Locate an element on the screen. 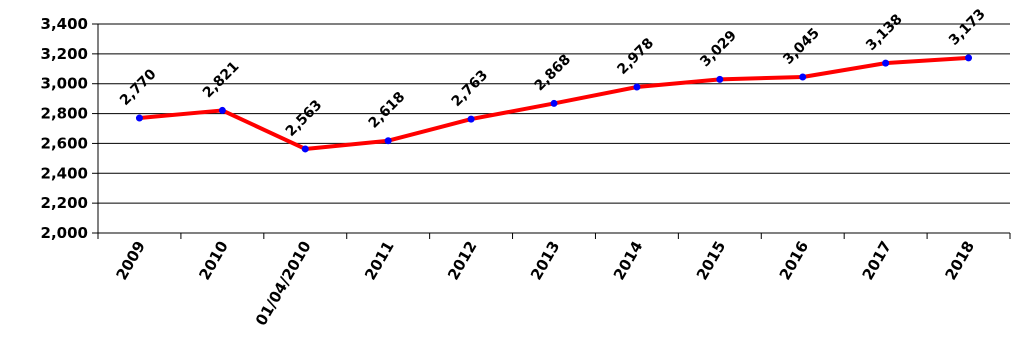 The image size is (1026, 352). y-tick-label: 2,000 is located at coordinates (64, 233).